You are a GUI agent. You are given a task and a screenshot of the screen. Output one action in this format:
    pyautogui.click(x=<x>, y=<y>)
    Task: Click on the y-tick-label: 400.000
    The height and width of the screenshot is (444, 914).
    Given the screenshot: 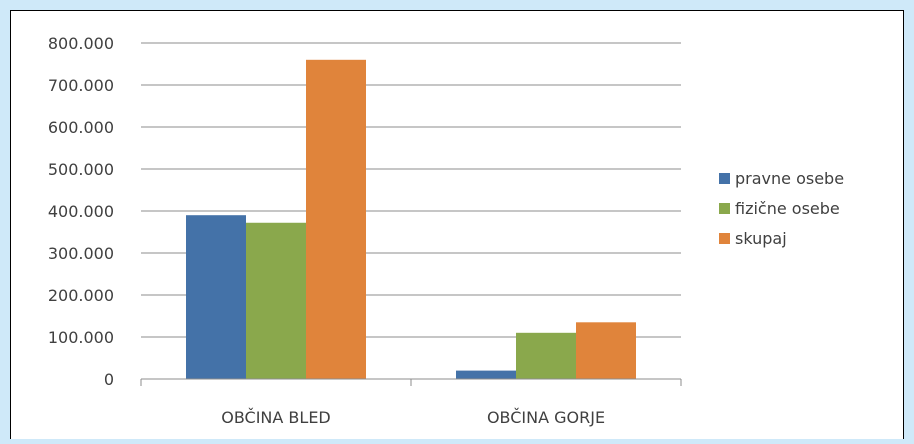 What is the action you would take?
    pyautogui.click(x=81, y=211)
    